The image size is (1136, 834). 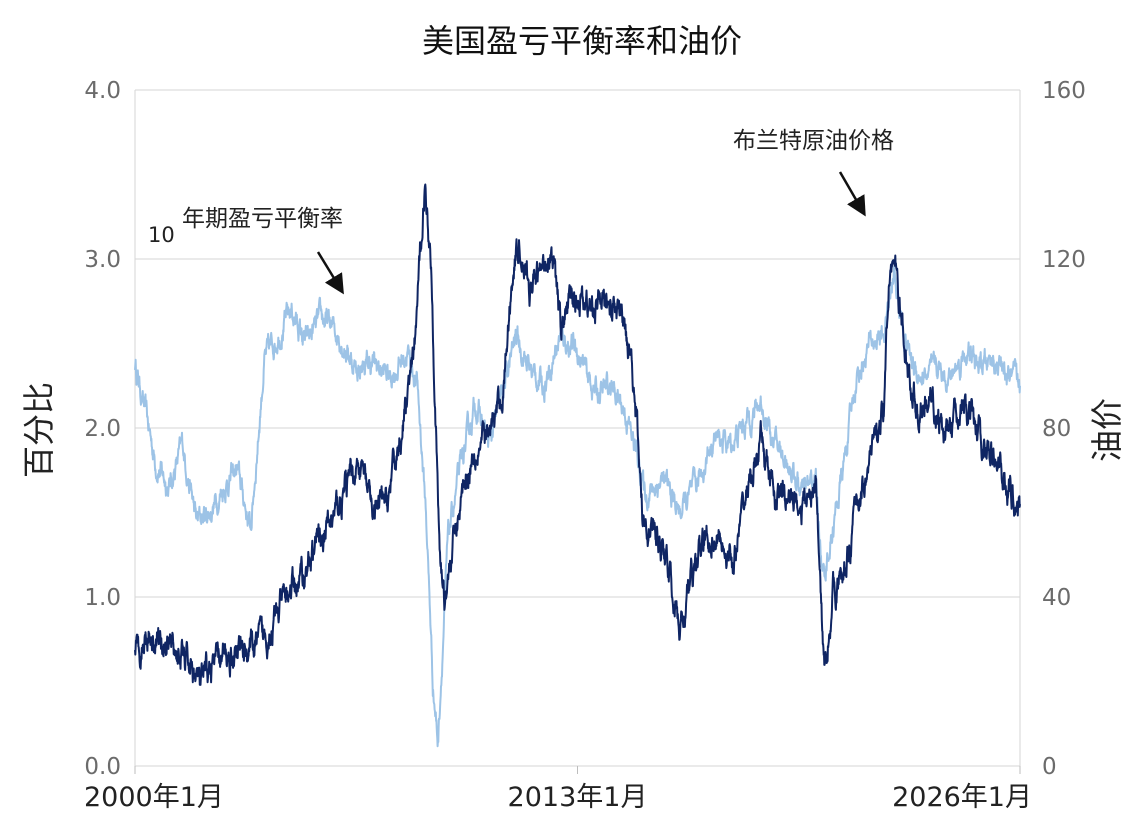 I want to click on y-axis-left-ticks: 0.0 1.0 2.0 3.0 4.0, so click(x=102, y=429).